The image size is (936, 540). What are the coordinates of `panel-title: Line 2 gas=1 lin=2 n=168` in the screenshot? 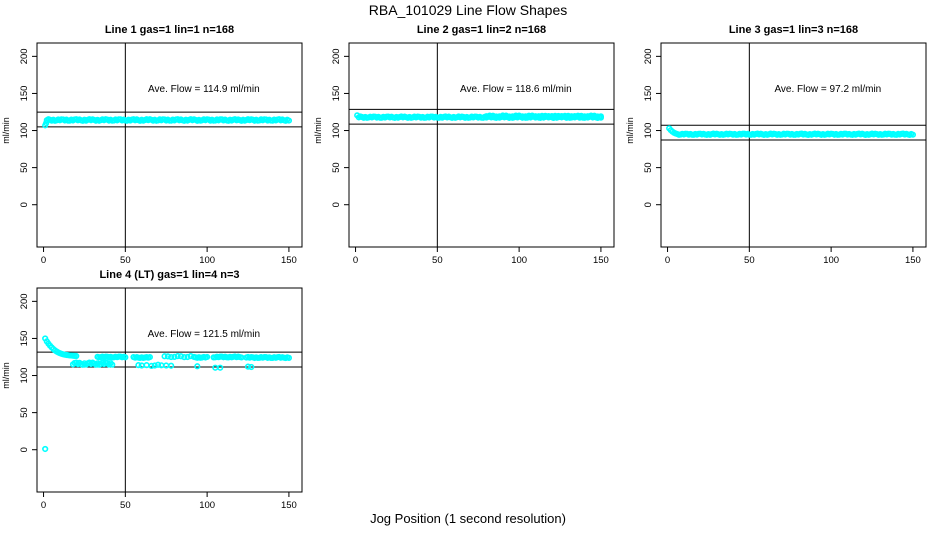 It's located at (481, 30).